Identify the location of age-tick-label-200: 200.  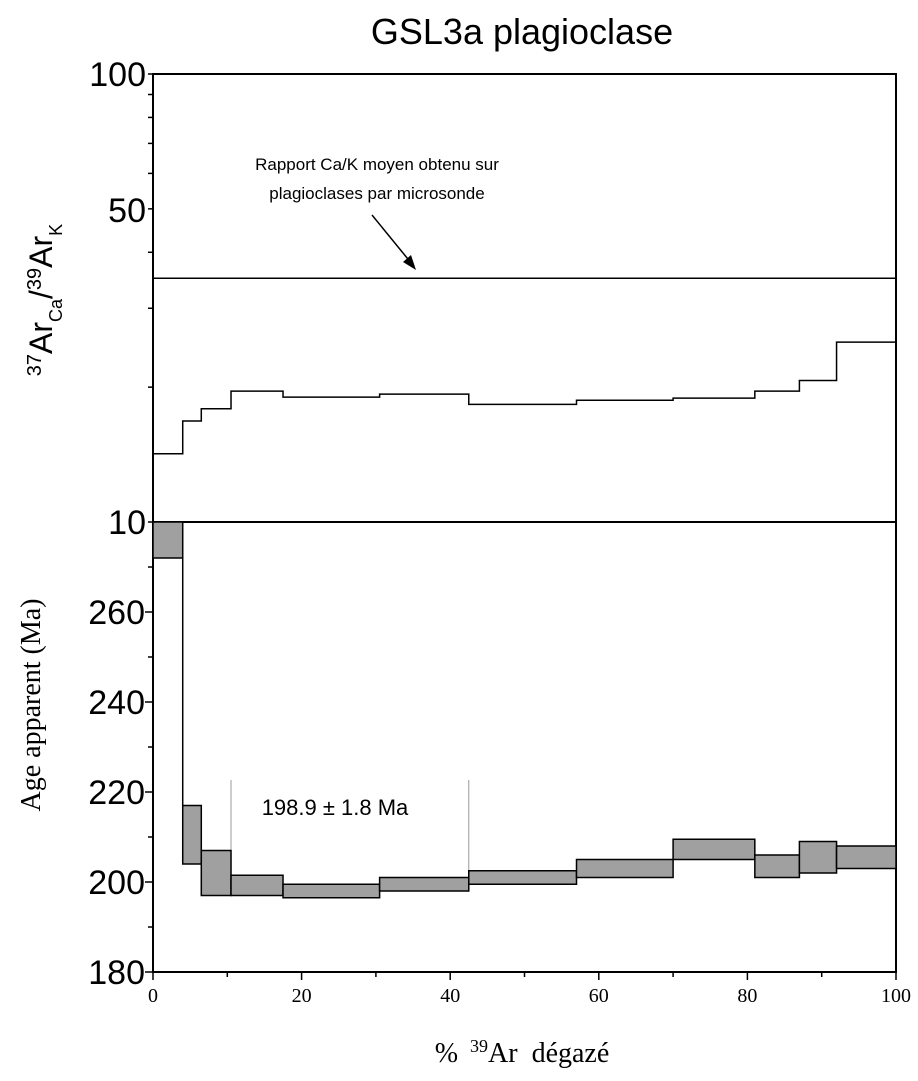
(116, 883).